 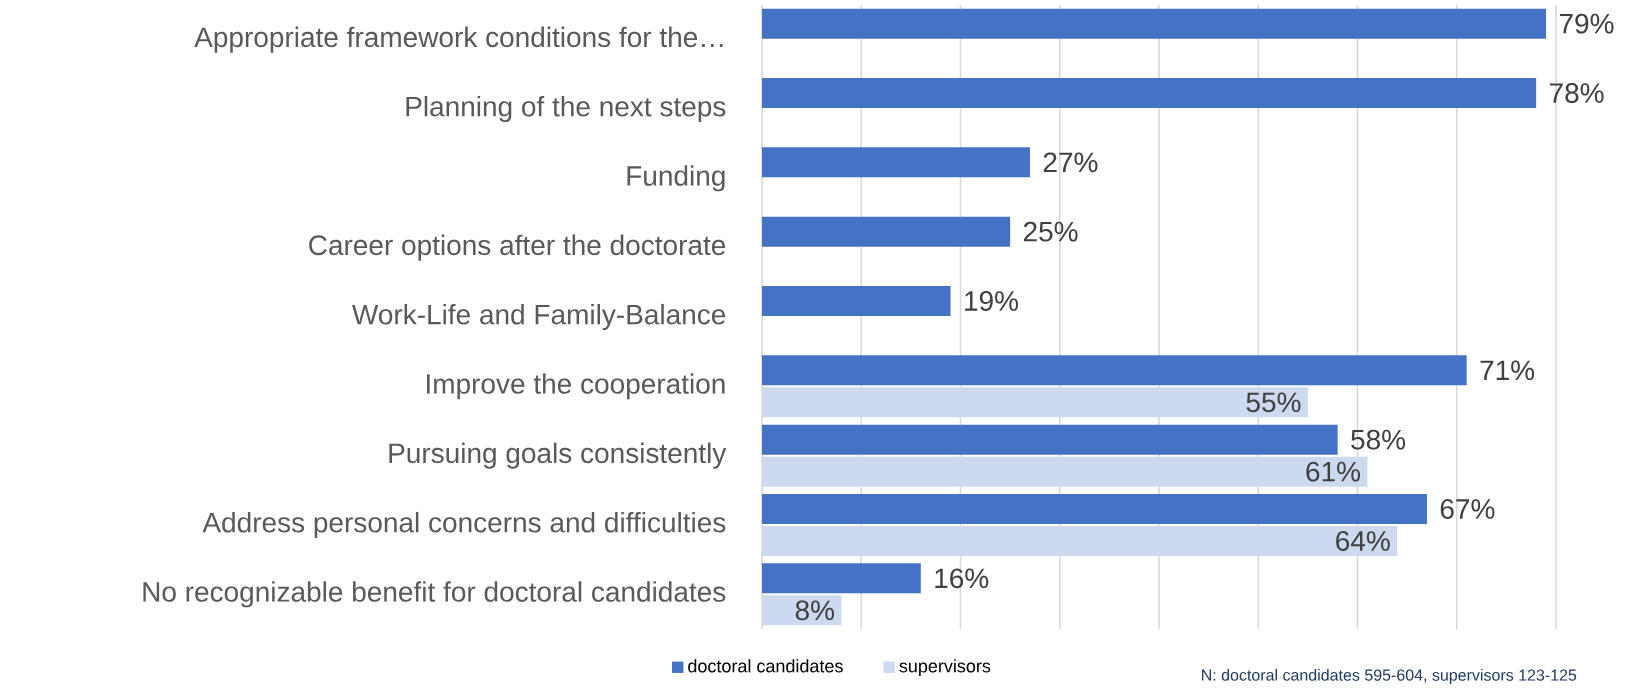 I want to click on data-label: 27%, so click(x=1070, y=162).